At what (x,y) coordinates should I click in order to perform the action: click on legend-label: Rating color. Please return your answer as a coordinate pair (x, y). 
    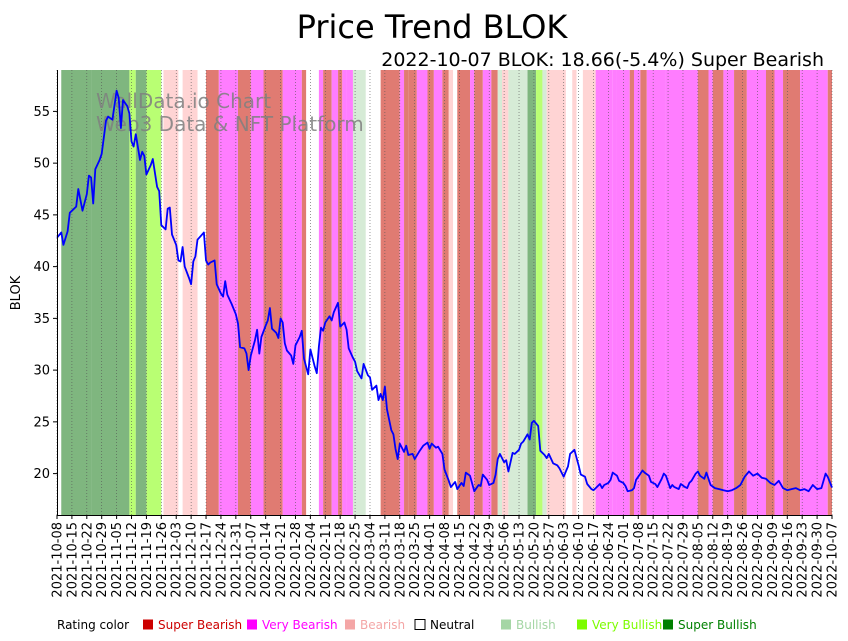
    Looking at the image, I should click on (93, 625).